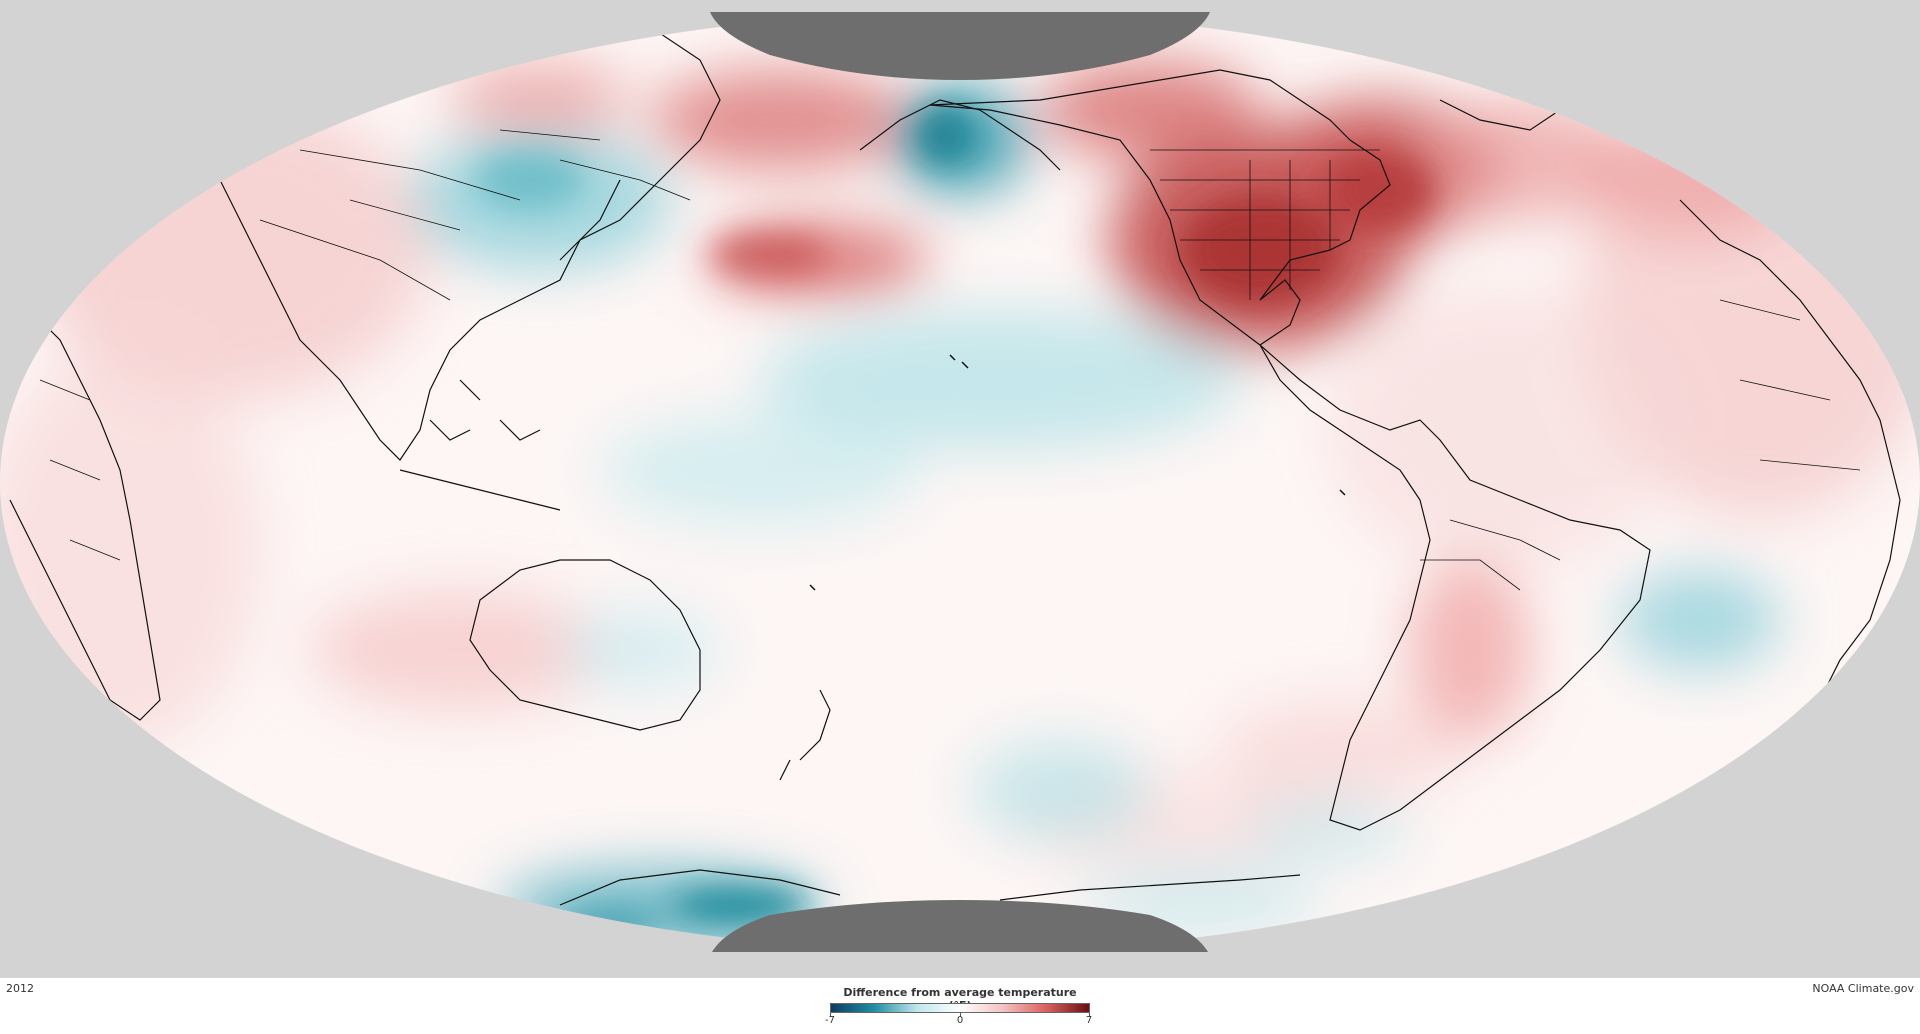 The image size is (1920, 1034). What do you see at coordinates (960, 46) in the screenshot?
I see `north-polar-cap` at bounding box center [960, 46].